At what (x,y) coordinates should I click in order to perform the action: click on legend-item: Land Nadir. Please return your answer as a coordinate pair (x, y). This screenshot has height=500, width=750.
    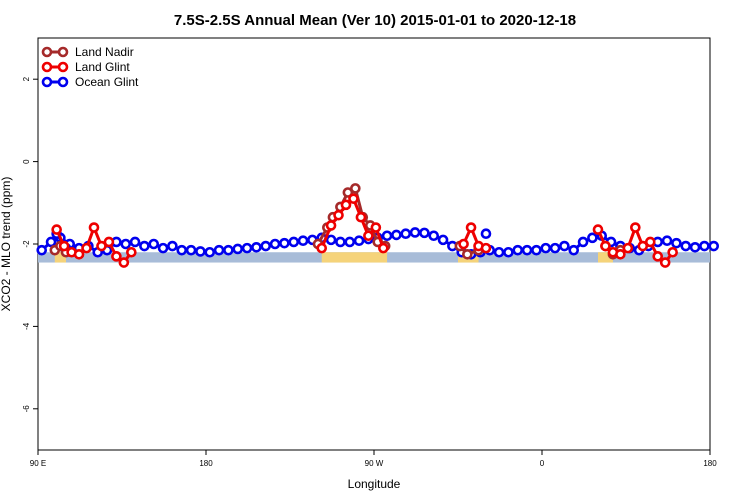
    Looking at the image, I should click on (87, 52).